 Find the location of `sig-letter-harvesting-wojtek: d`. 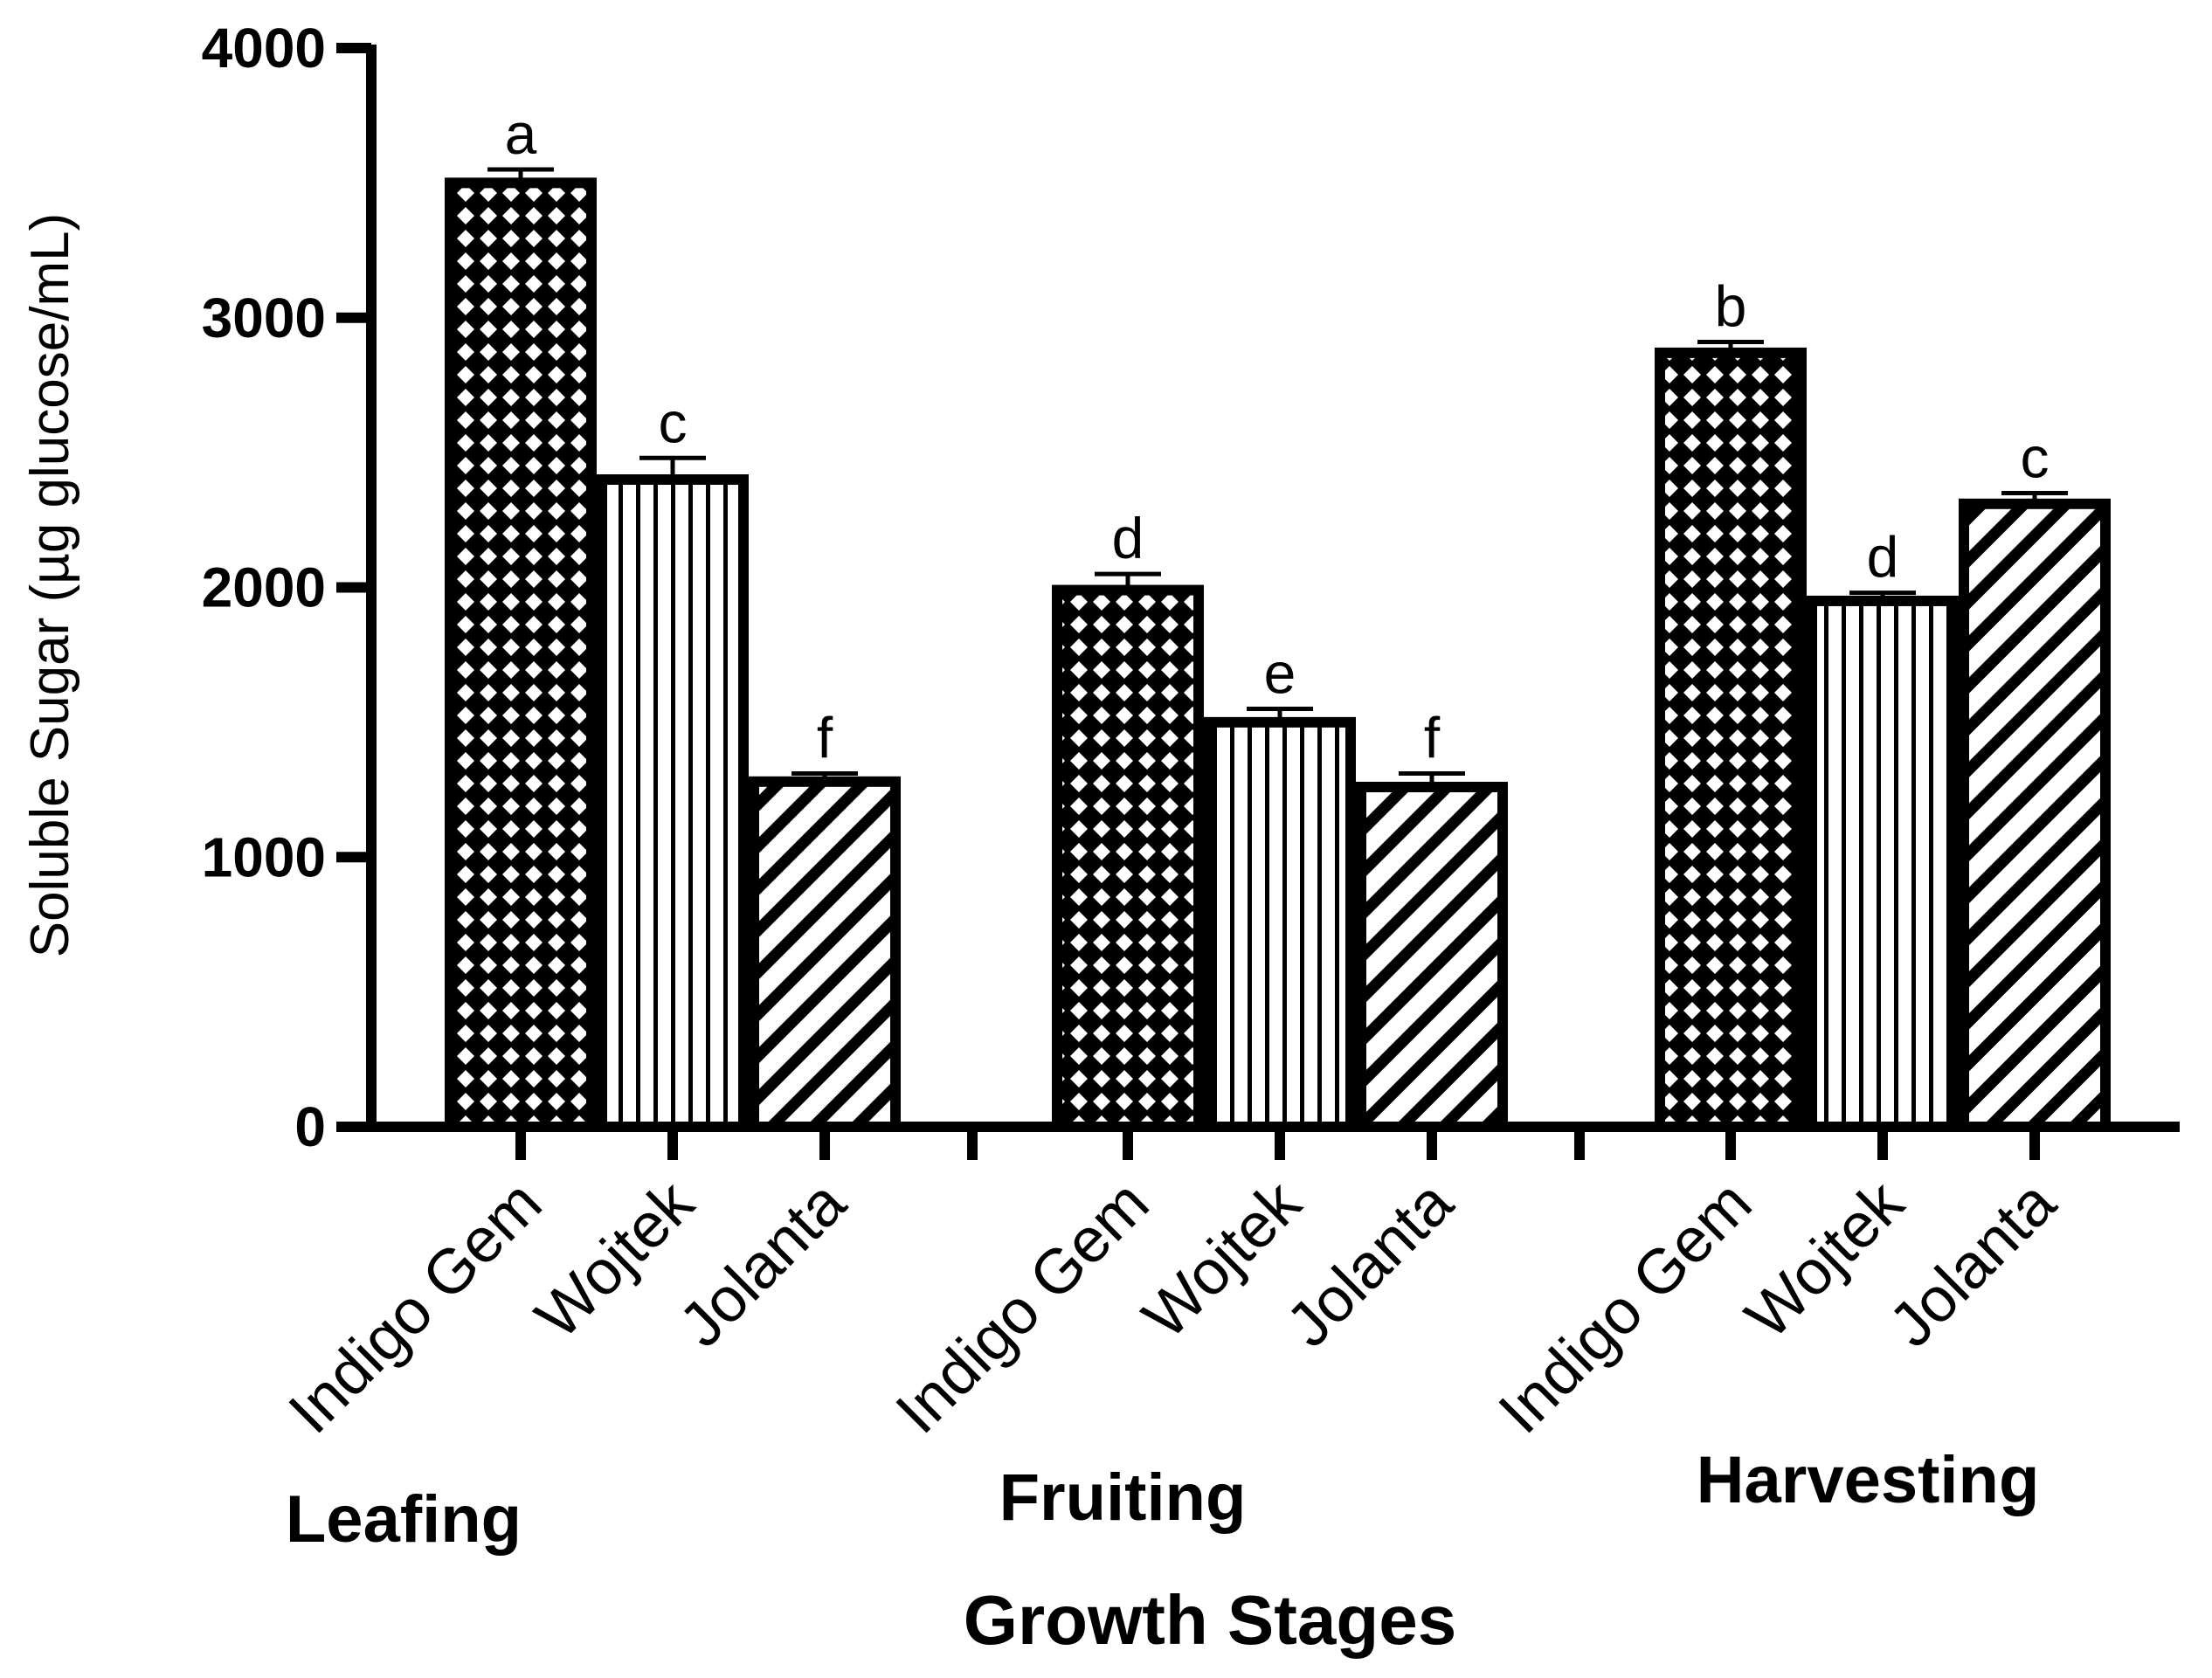

sig-letter-harvesting-wojtek: d is located at coordinates (1883, 557).